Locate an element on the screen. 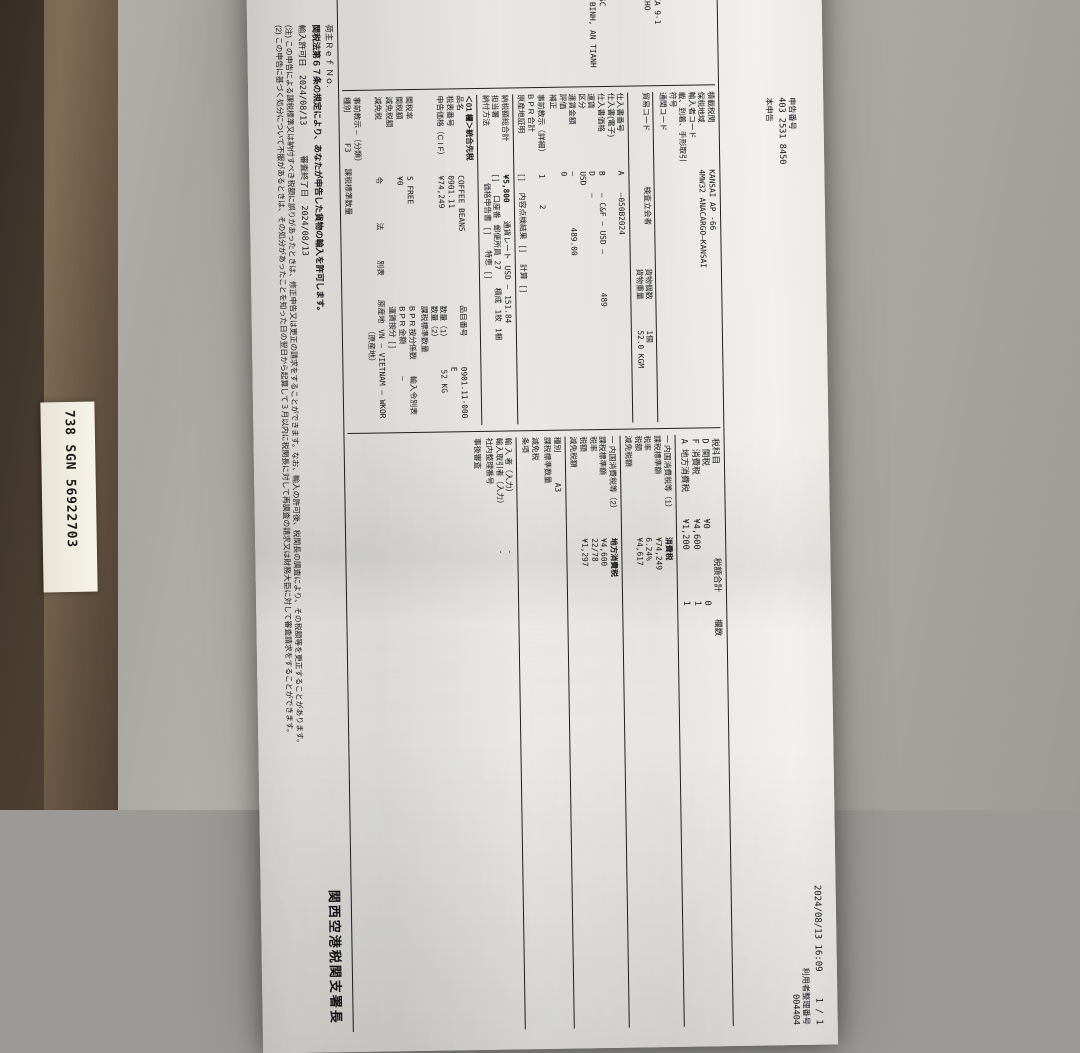 This screenshot has width=1080, height=1053. kubun-label: 区分 is located at coordinates (697, 1).